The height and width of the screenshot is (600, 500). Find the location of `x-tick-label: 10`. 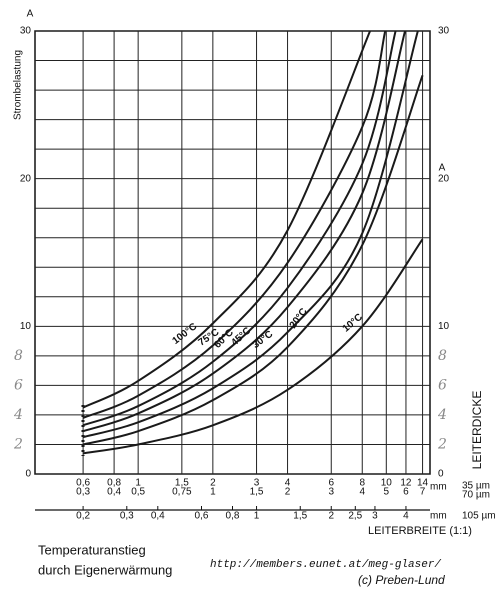

x-tick-label: 10 is located at coordinates (387, 483).